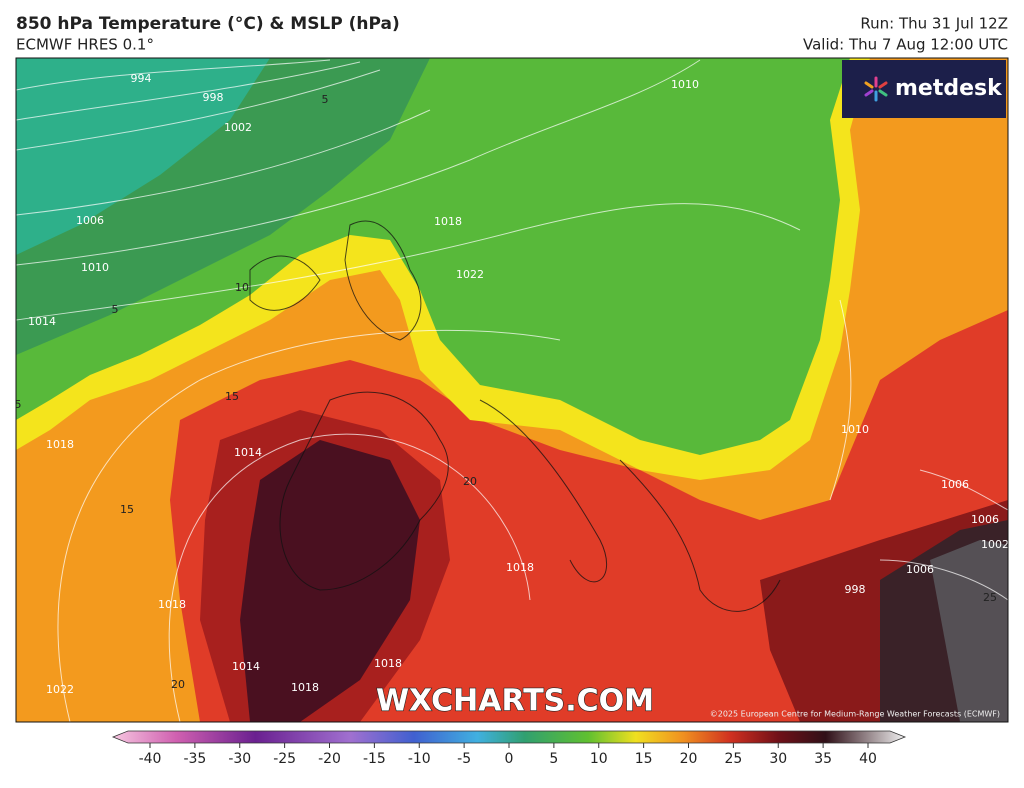 The height and width of the screenshot is (788, 1024). I want to click on colder-region, so click(143, 156).